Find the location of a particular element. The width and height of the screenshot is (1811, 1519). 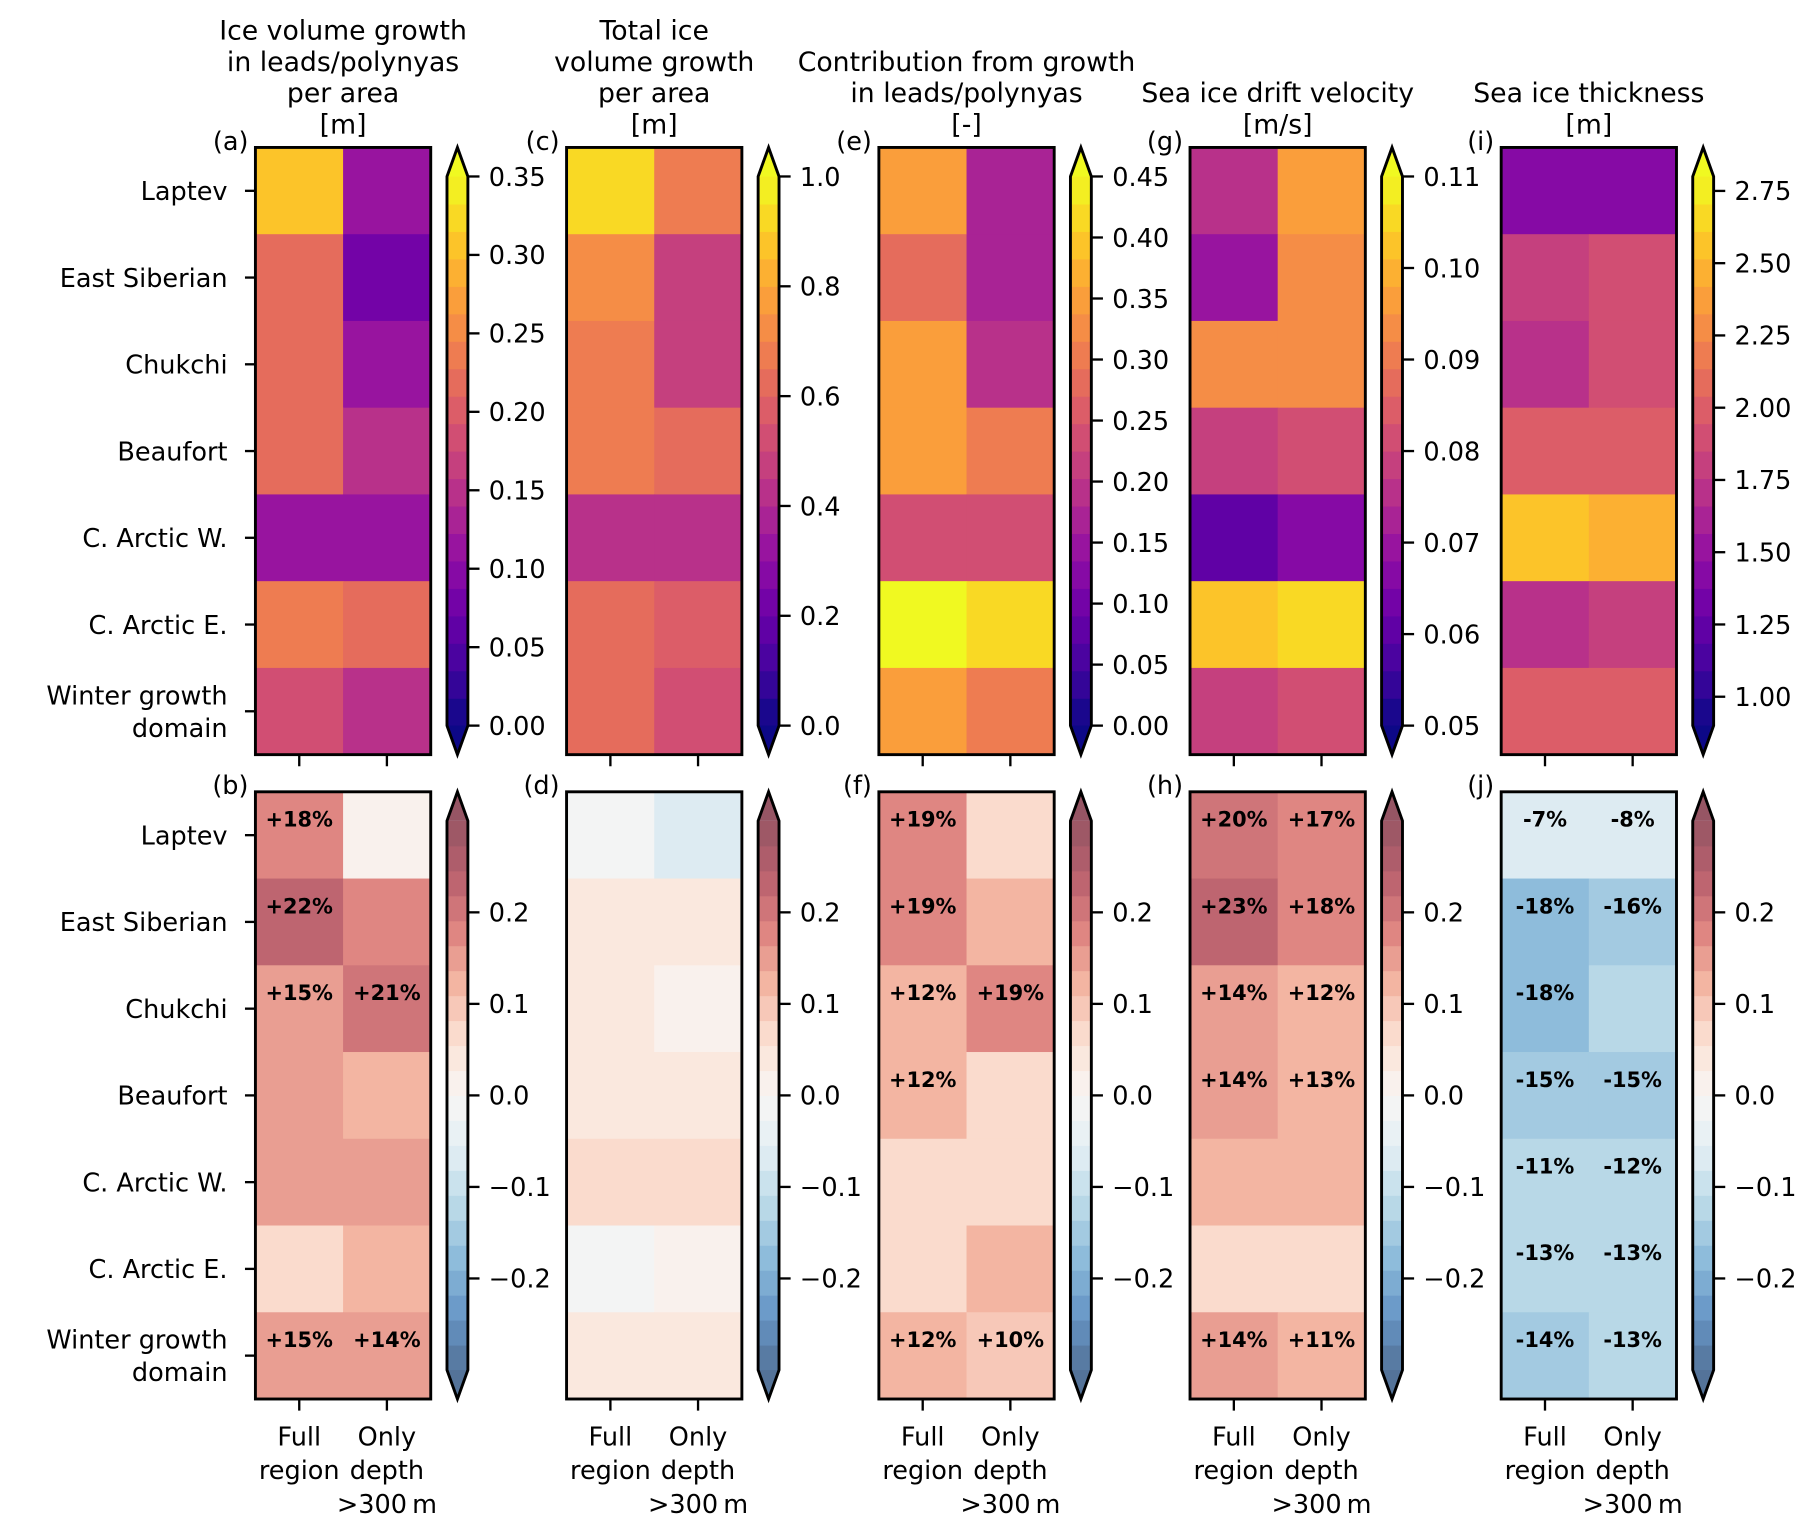

cell-annotation: +22% is located at coordinates (300, 906).